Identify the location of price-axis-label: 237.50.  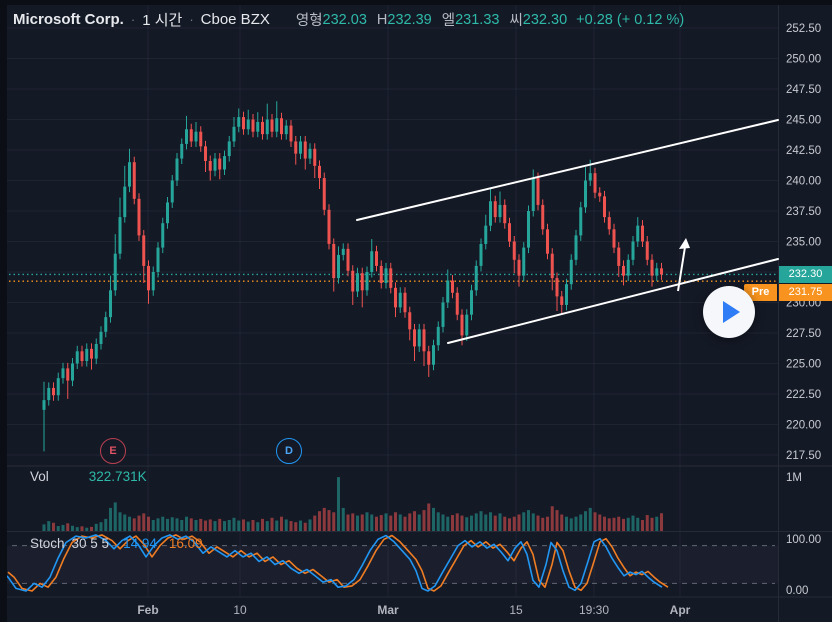
(803, 212).